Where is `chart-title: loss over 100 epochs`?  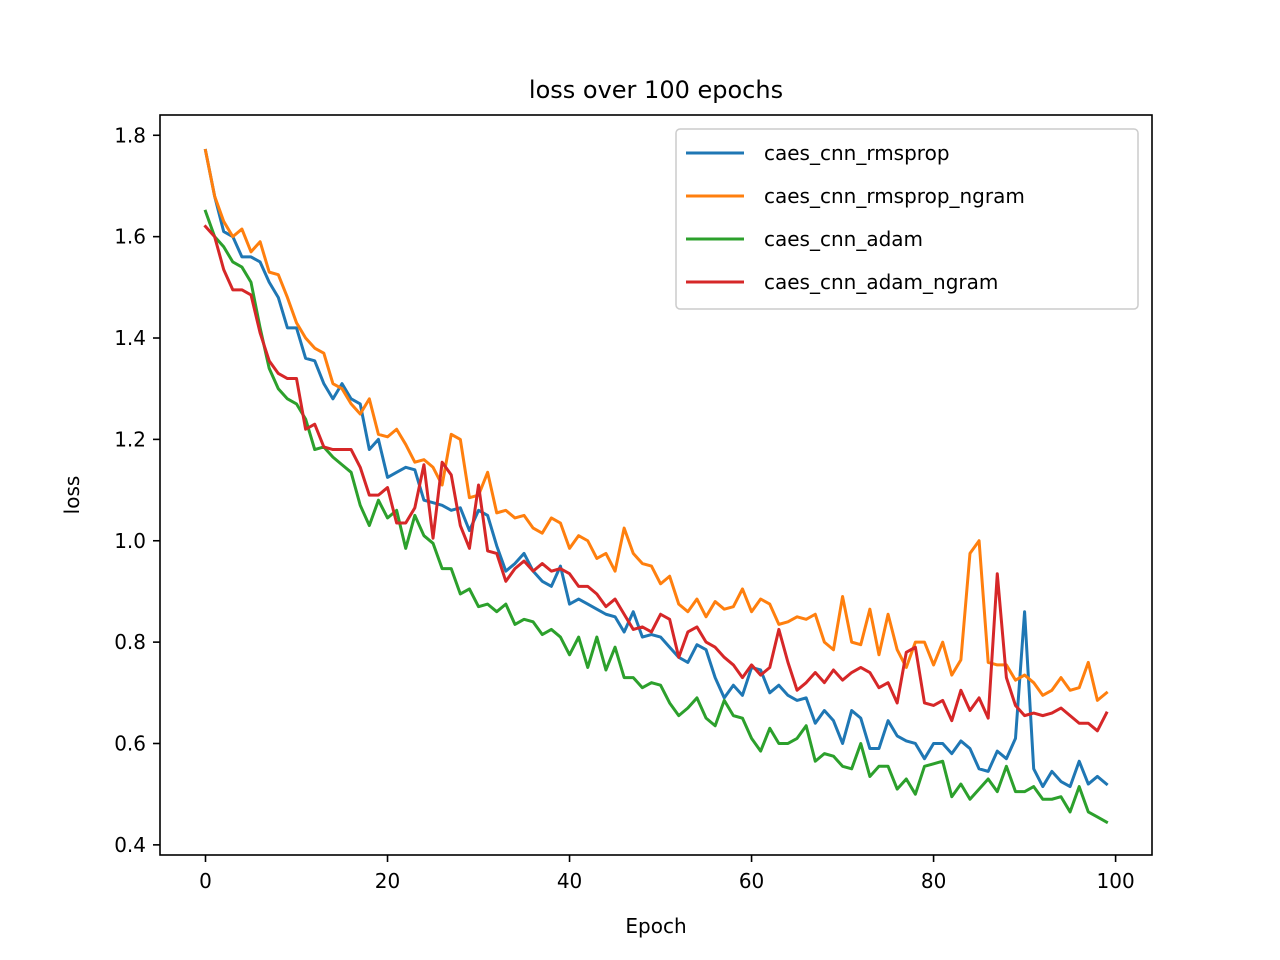 chart-title: loss over 100 epochs is located at coordinates (656, 90).